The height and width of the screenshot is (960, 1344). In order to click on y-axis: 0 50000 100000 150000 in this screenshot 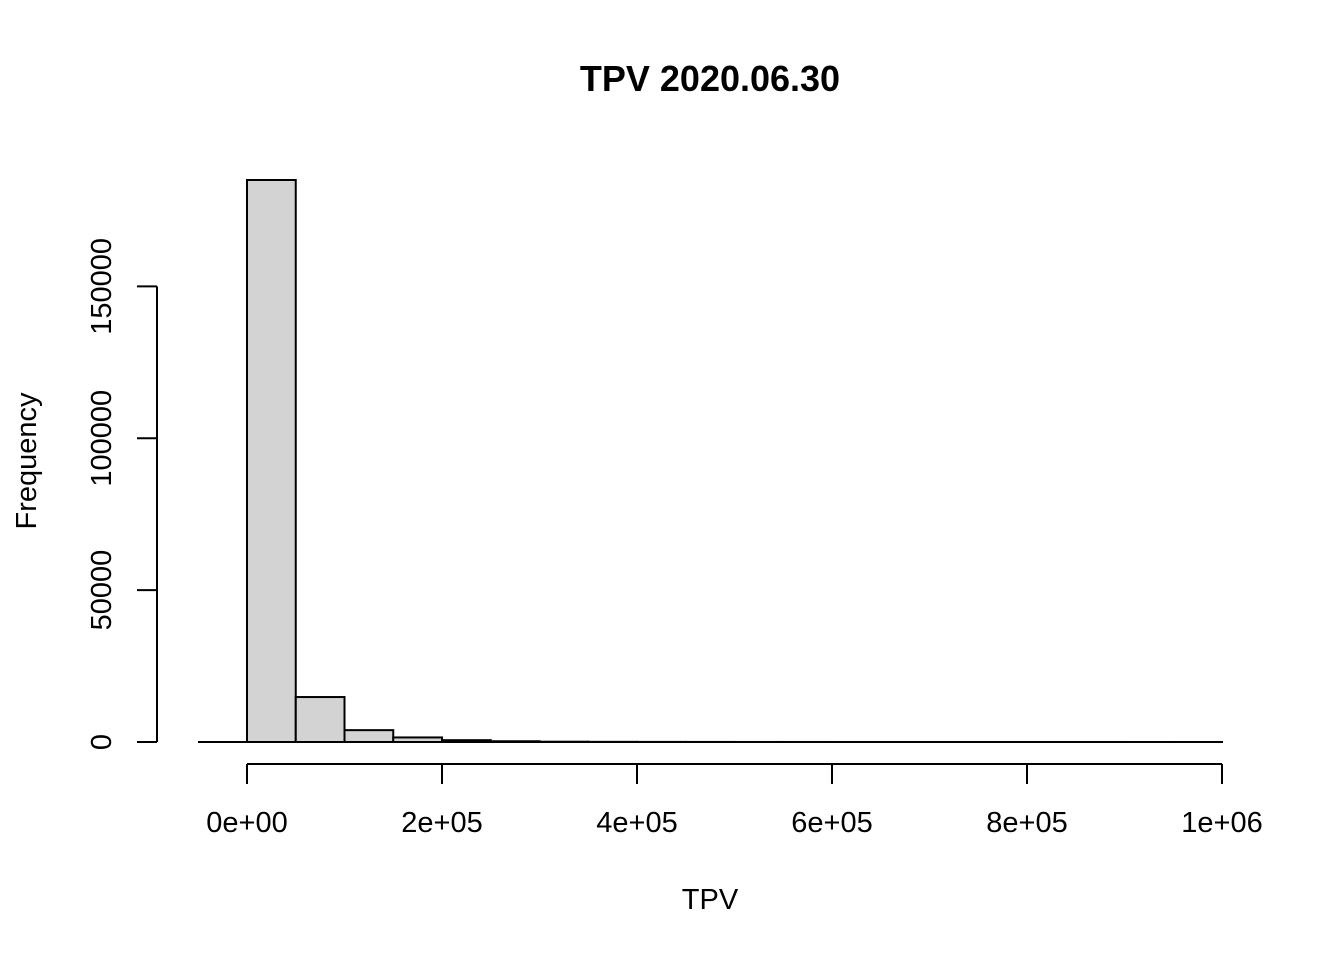, I will do `click(122, 494)`.